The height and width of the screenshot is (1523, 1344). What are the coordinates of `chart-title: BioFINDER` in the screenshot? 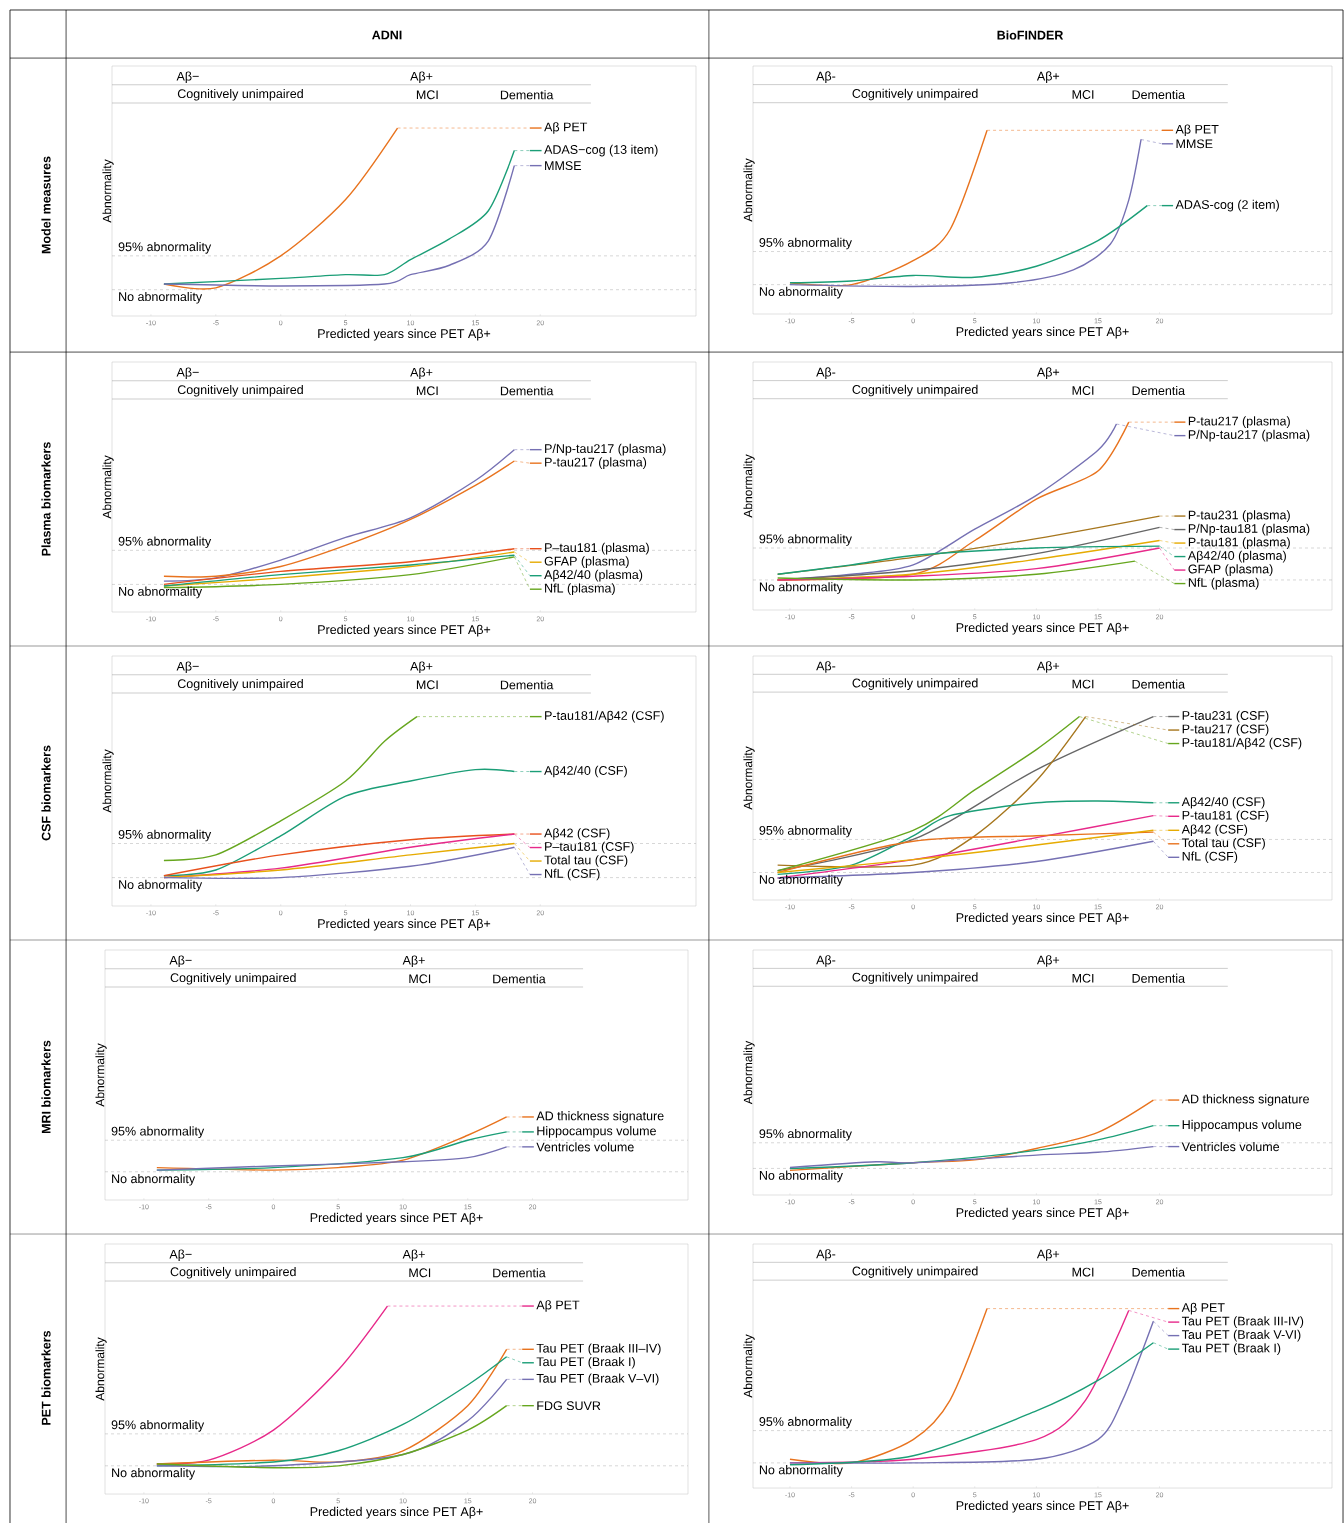 It's located at (1030, 35).